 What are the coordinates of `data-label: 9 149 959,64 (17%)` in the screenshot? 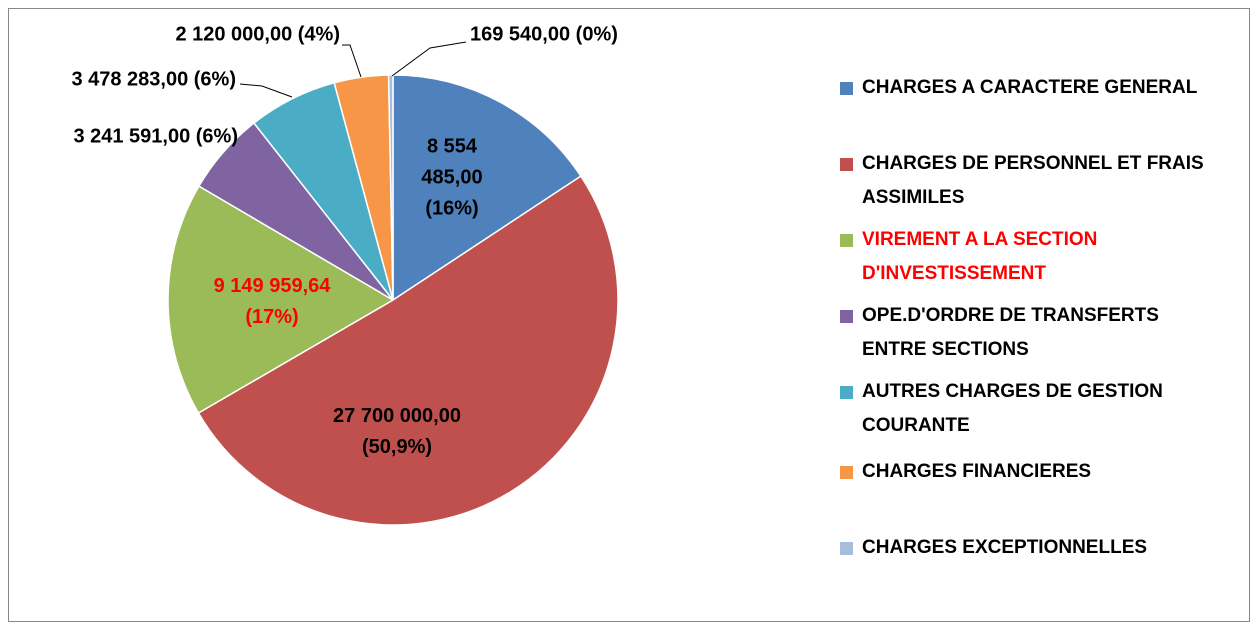 It's located at (272, 301).